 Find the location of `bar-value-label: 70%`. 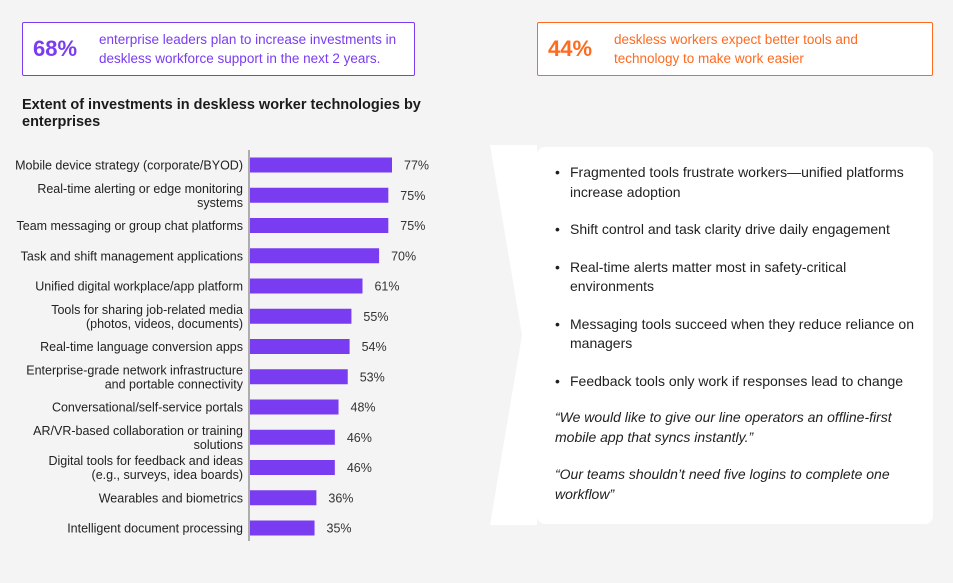

bar-value-label: 70% is located at coordinates (403, 256).